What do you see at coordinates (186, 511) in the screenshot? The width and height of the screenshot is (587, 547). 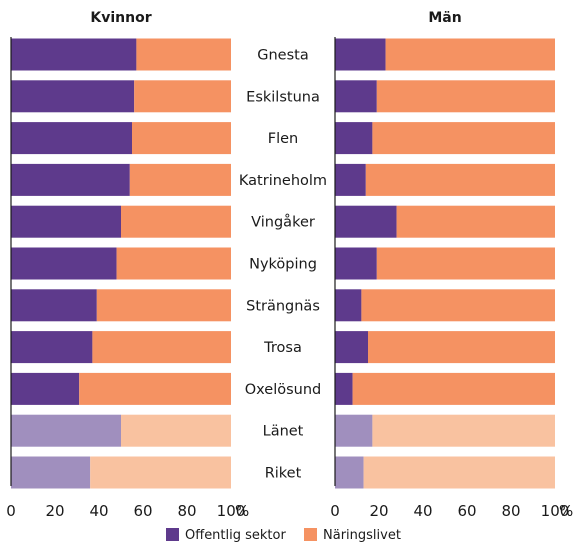 I see `tick-label-women-80: 80` at bounding box center [186, 511].